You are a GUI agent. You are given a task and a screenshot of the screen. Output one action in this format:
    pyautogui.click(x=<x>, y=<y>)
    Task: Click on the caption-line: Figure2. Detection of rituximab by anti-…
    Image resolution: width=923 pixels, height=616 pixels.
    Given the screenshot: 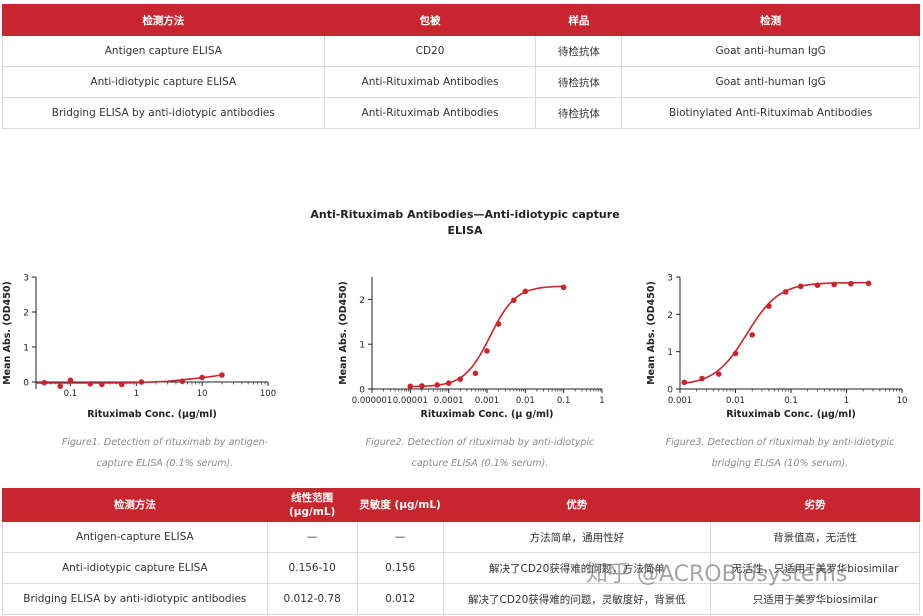 What is the action you would take?
    pyautogui.click(x=480, y=442)
    